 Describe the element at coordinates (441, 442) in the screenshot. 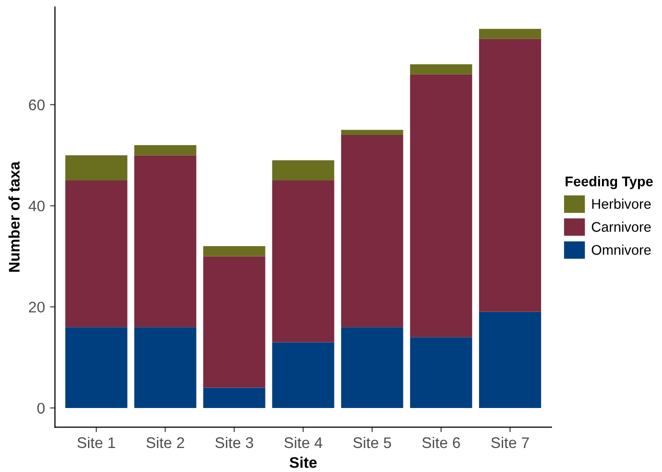

I see `x-tick-label: Site 6` at that location.